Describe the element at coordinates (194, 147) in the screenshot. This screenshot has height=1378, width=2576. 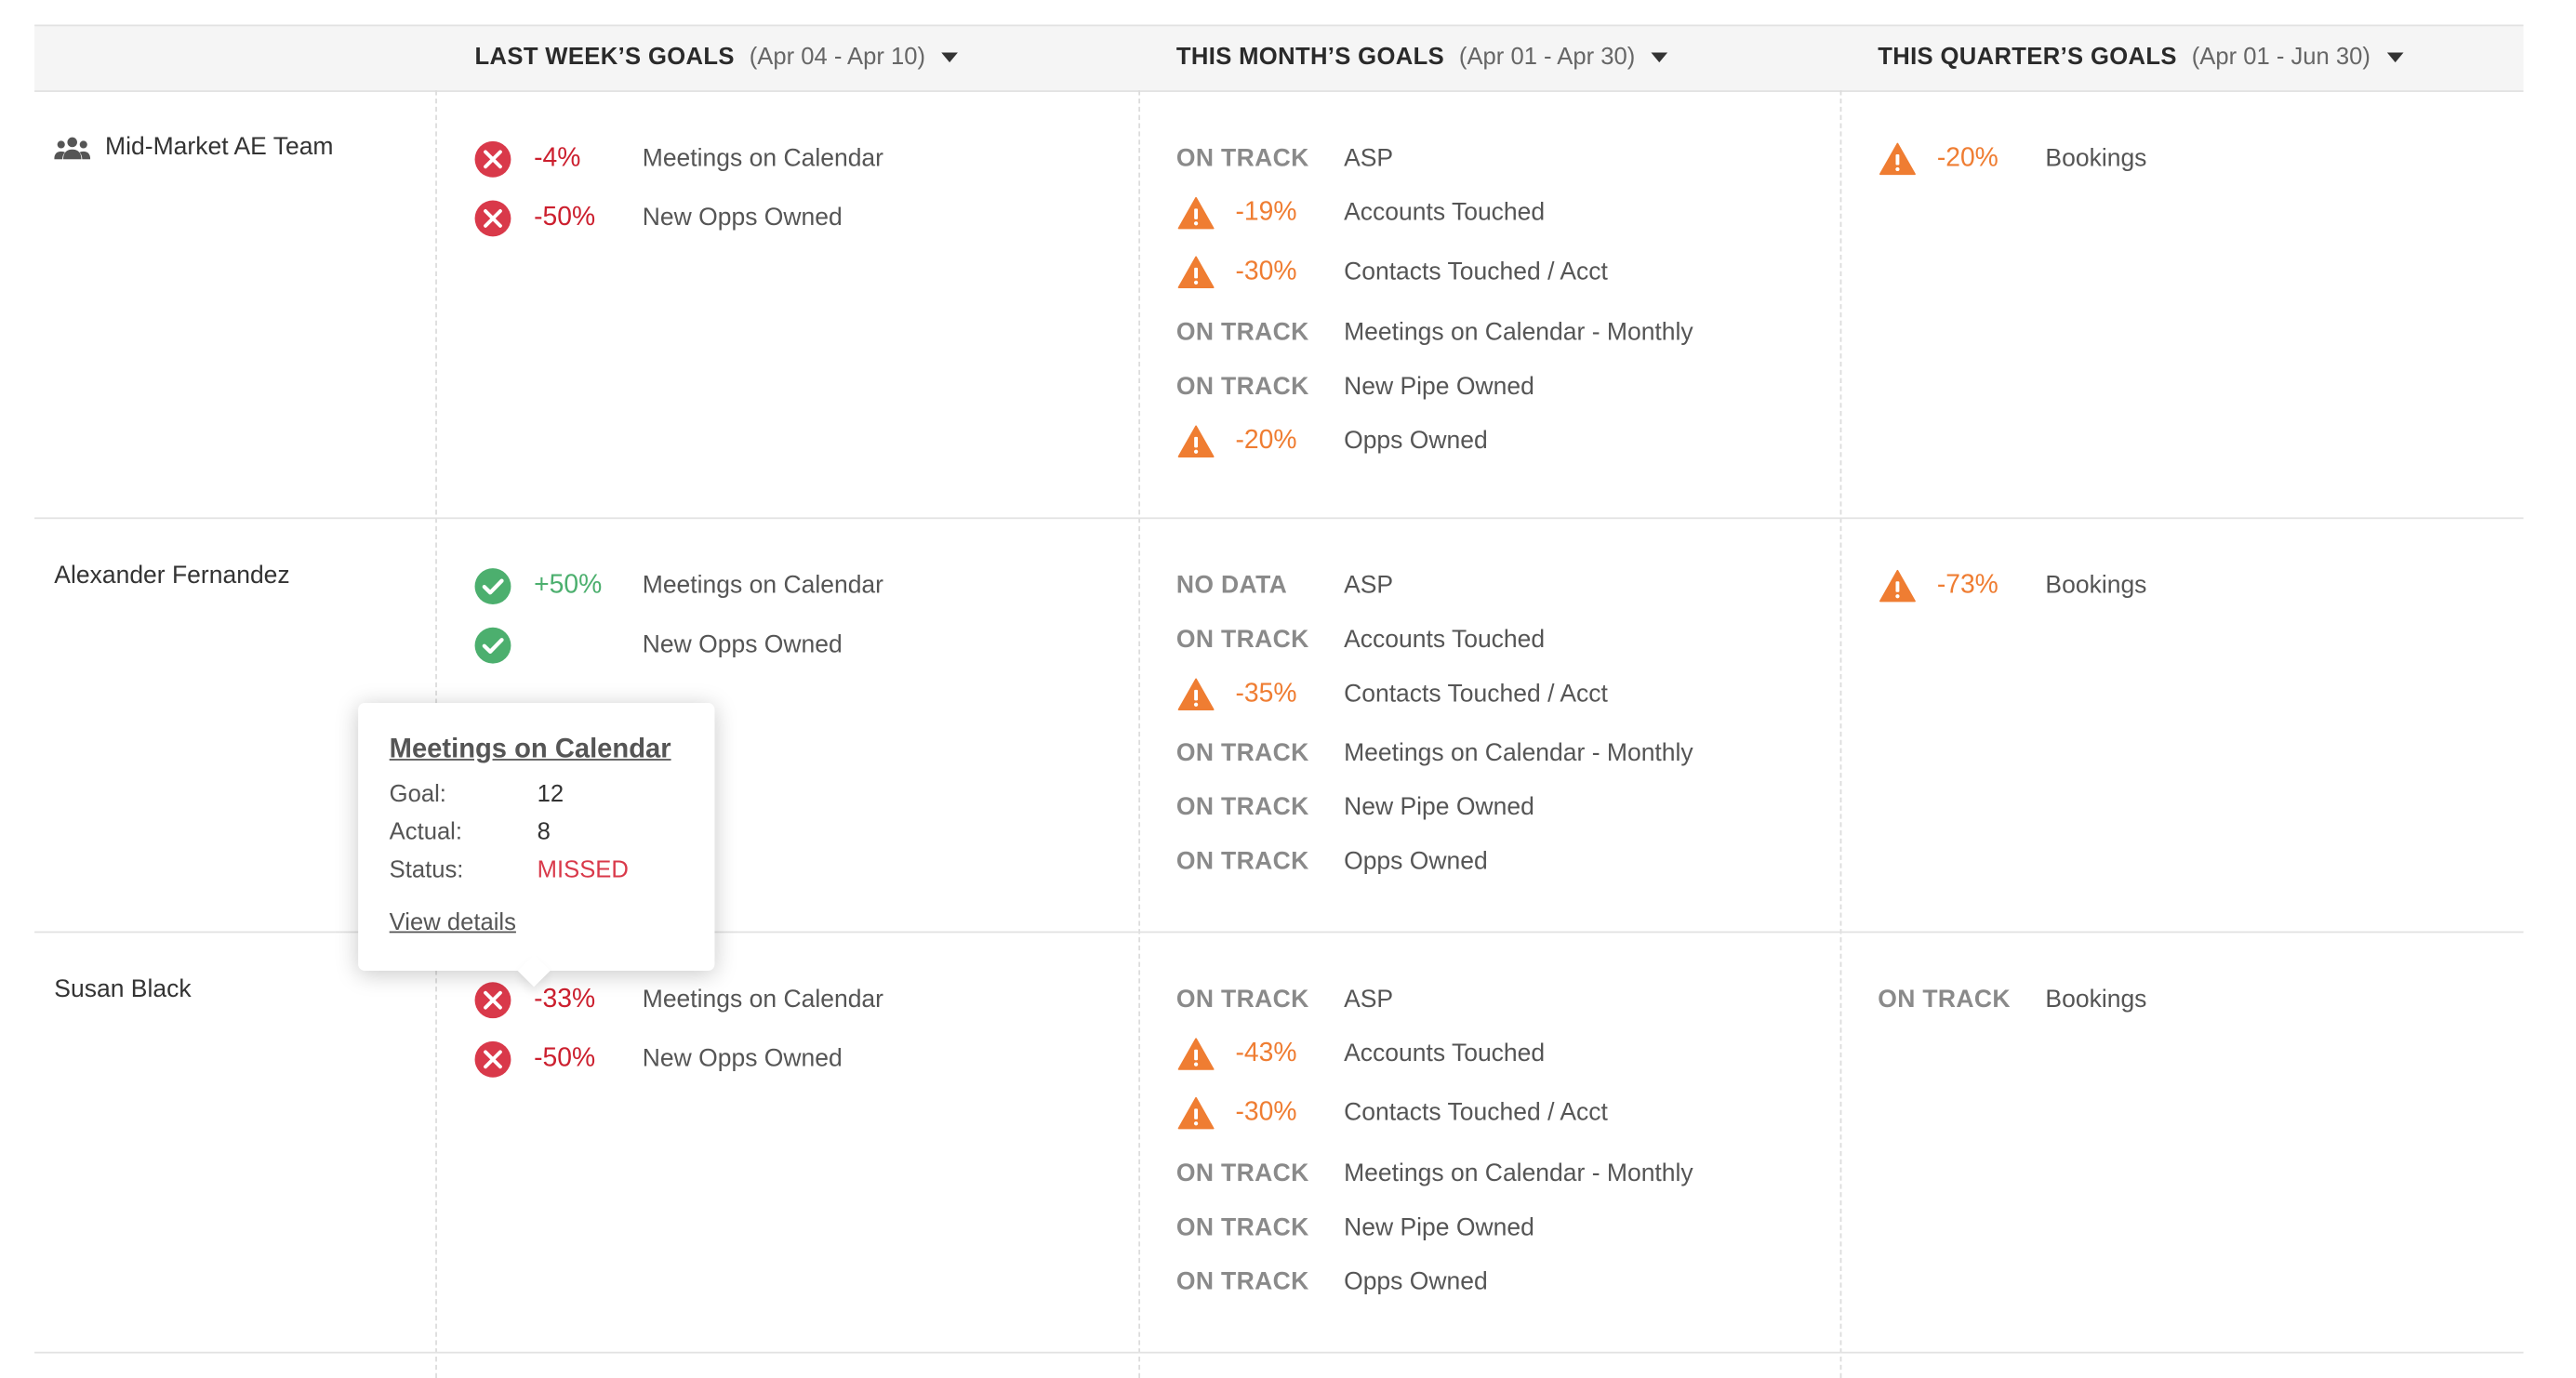
I see `row-label: Mid-Market AE Team` at that location.